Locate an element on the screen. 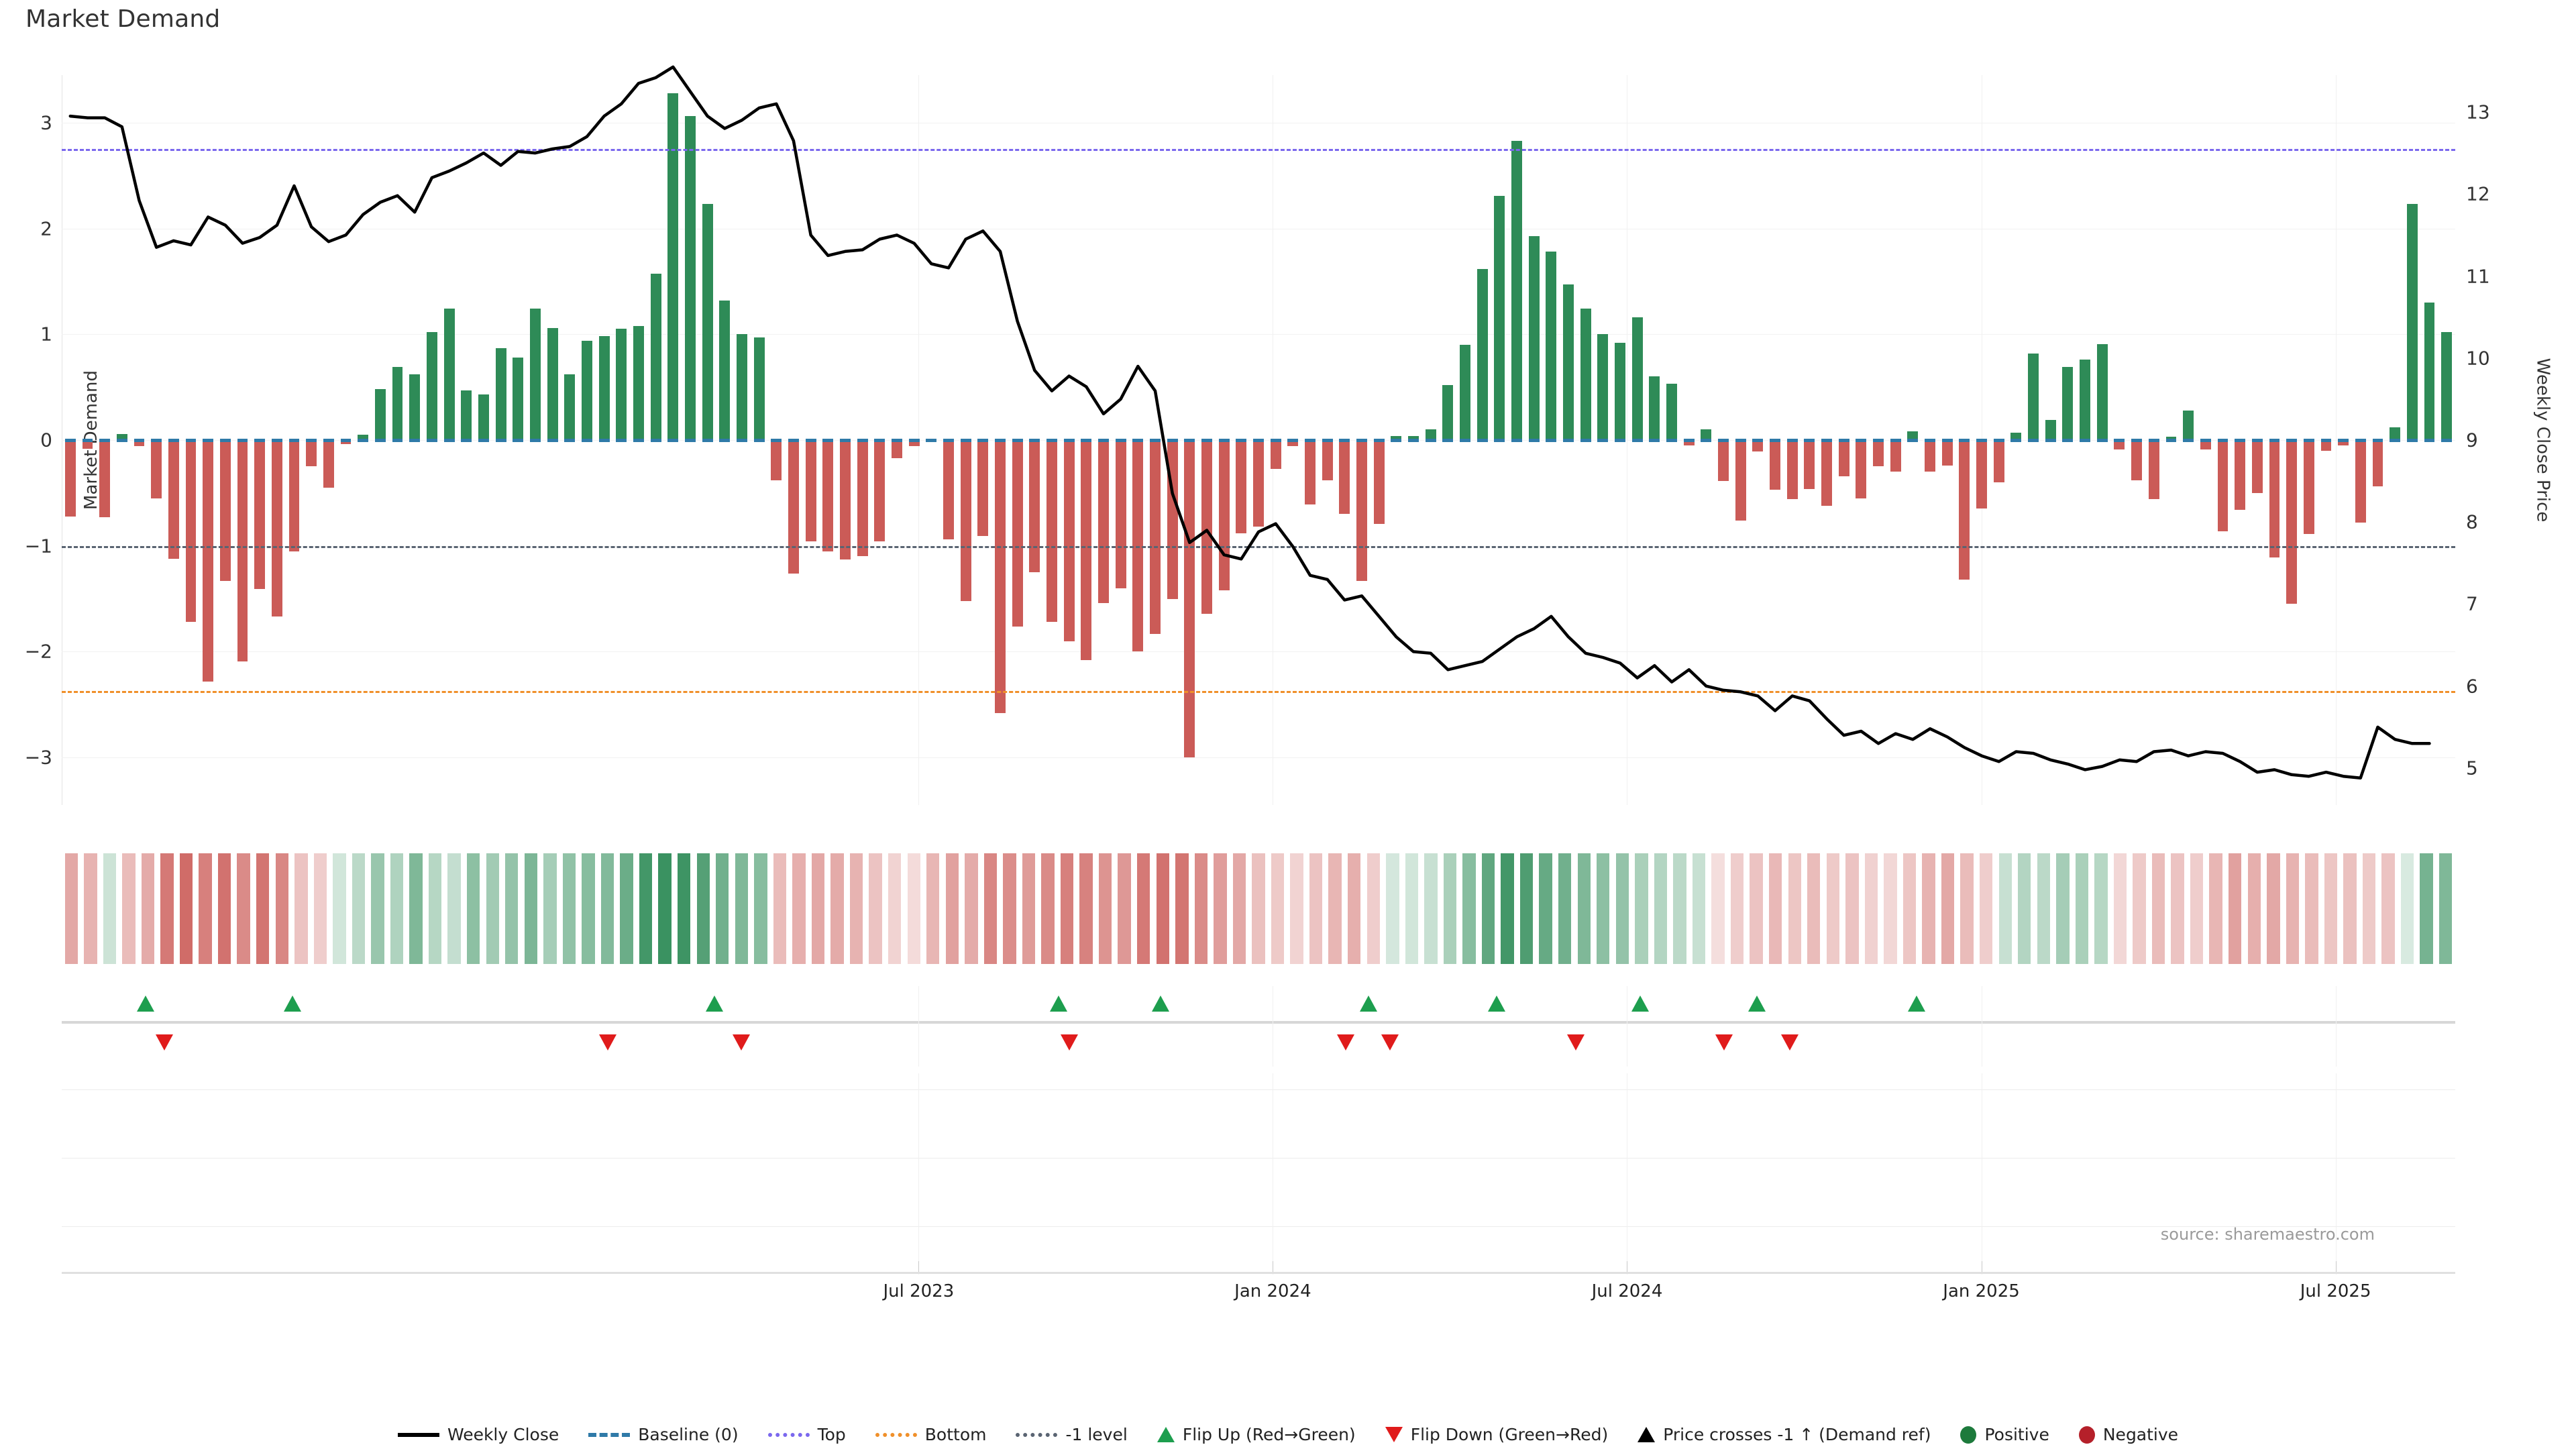 The height and width of the screenshot is (1449, 2576). line-dashed-blue-icon is located at coordinates (609, 1434).